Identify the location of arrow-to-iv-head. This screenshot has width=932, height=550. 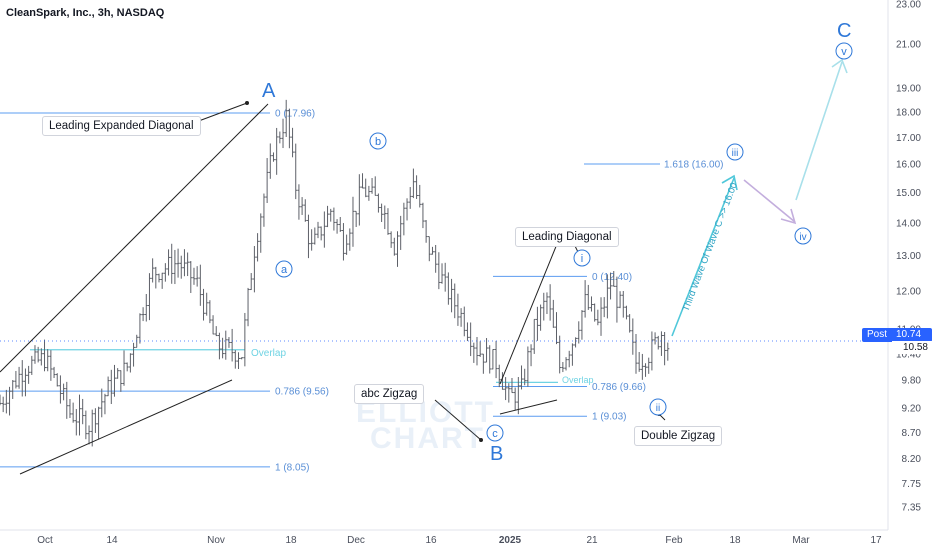
(788, 216).